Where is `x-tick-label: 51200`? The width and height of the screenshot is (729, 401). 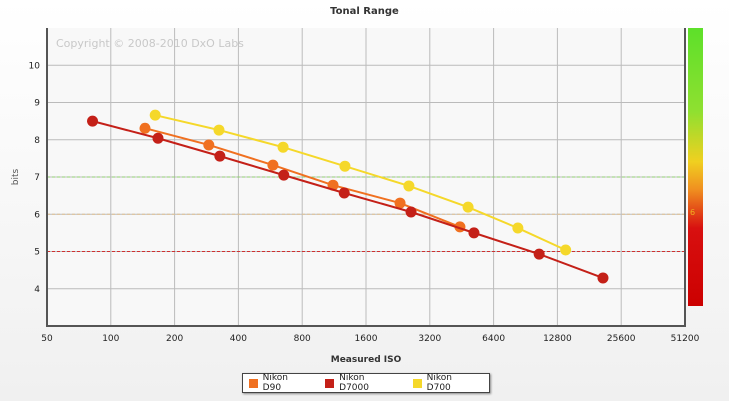 x-tick-label: 51200 is located at coordinates (685, 339).